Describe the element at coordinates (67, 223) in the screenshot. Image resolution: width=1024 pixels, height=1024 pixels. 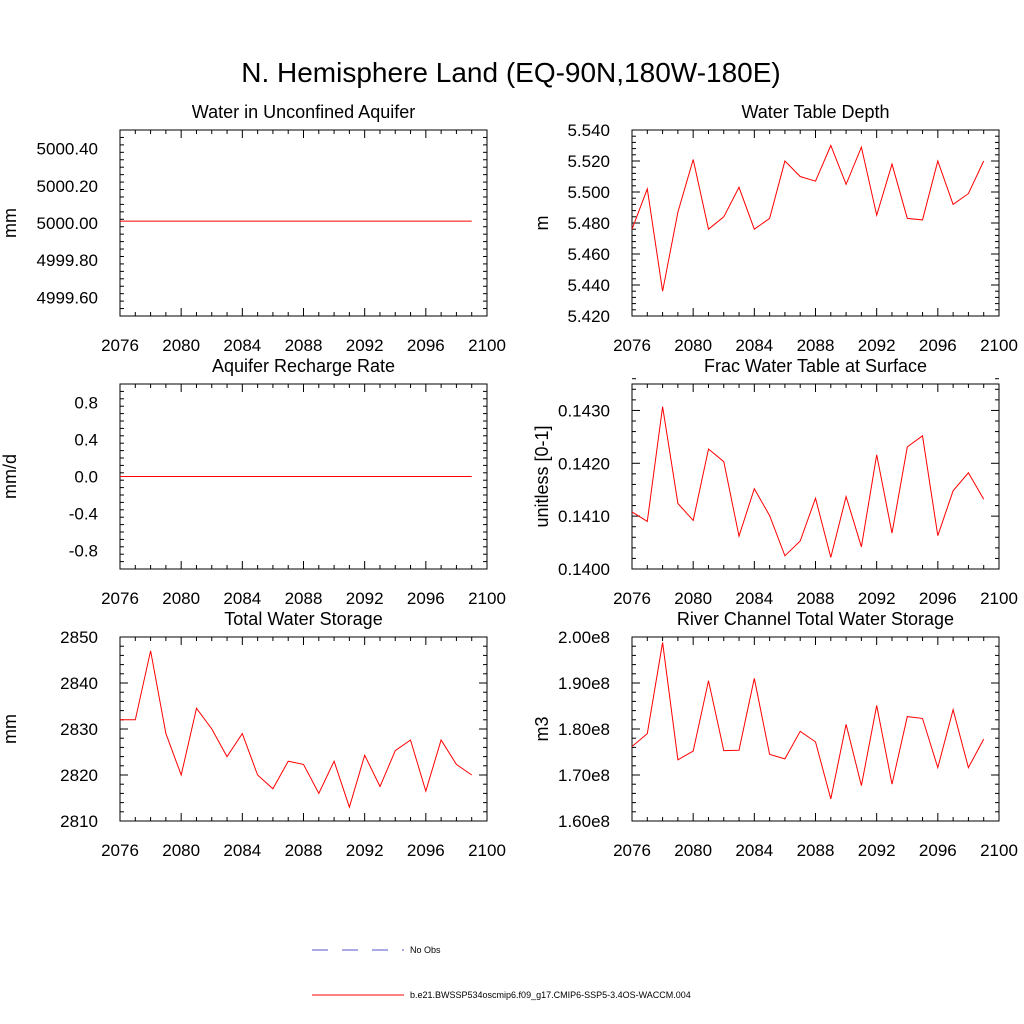
I see `y-tick-label: 5000.00` at that location.